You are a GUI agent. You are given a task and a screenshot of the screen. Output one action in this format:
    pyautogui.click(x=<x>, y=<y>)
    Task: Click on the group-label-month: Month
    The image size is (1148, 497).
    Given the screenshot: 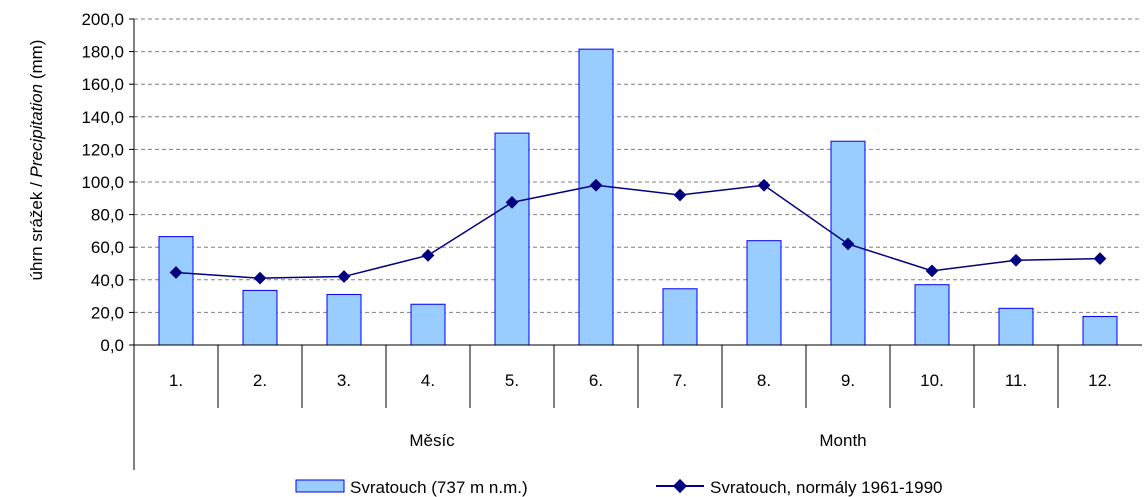 What is the action you would take?
    pyautogui.click(x=842, y=440)
    